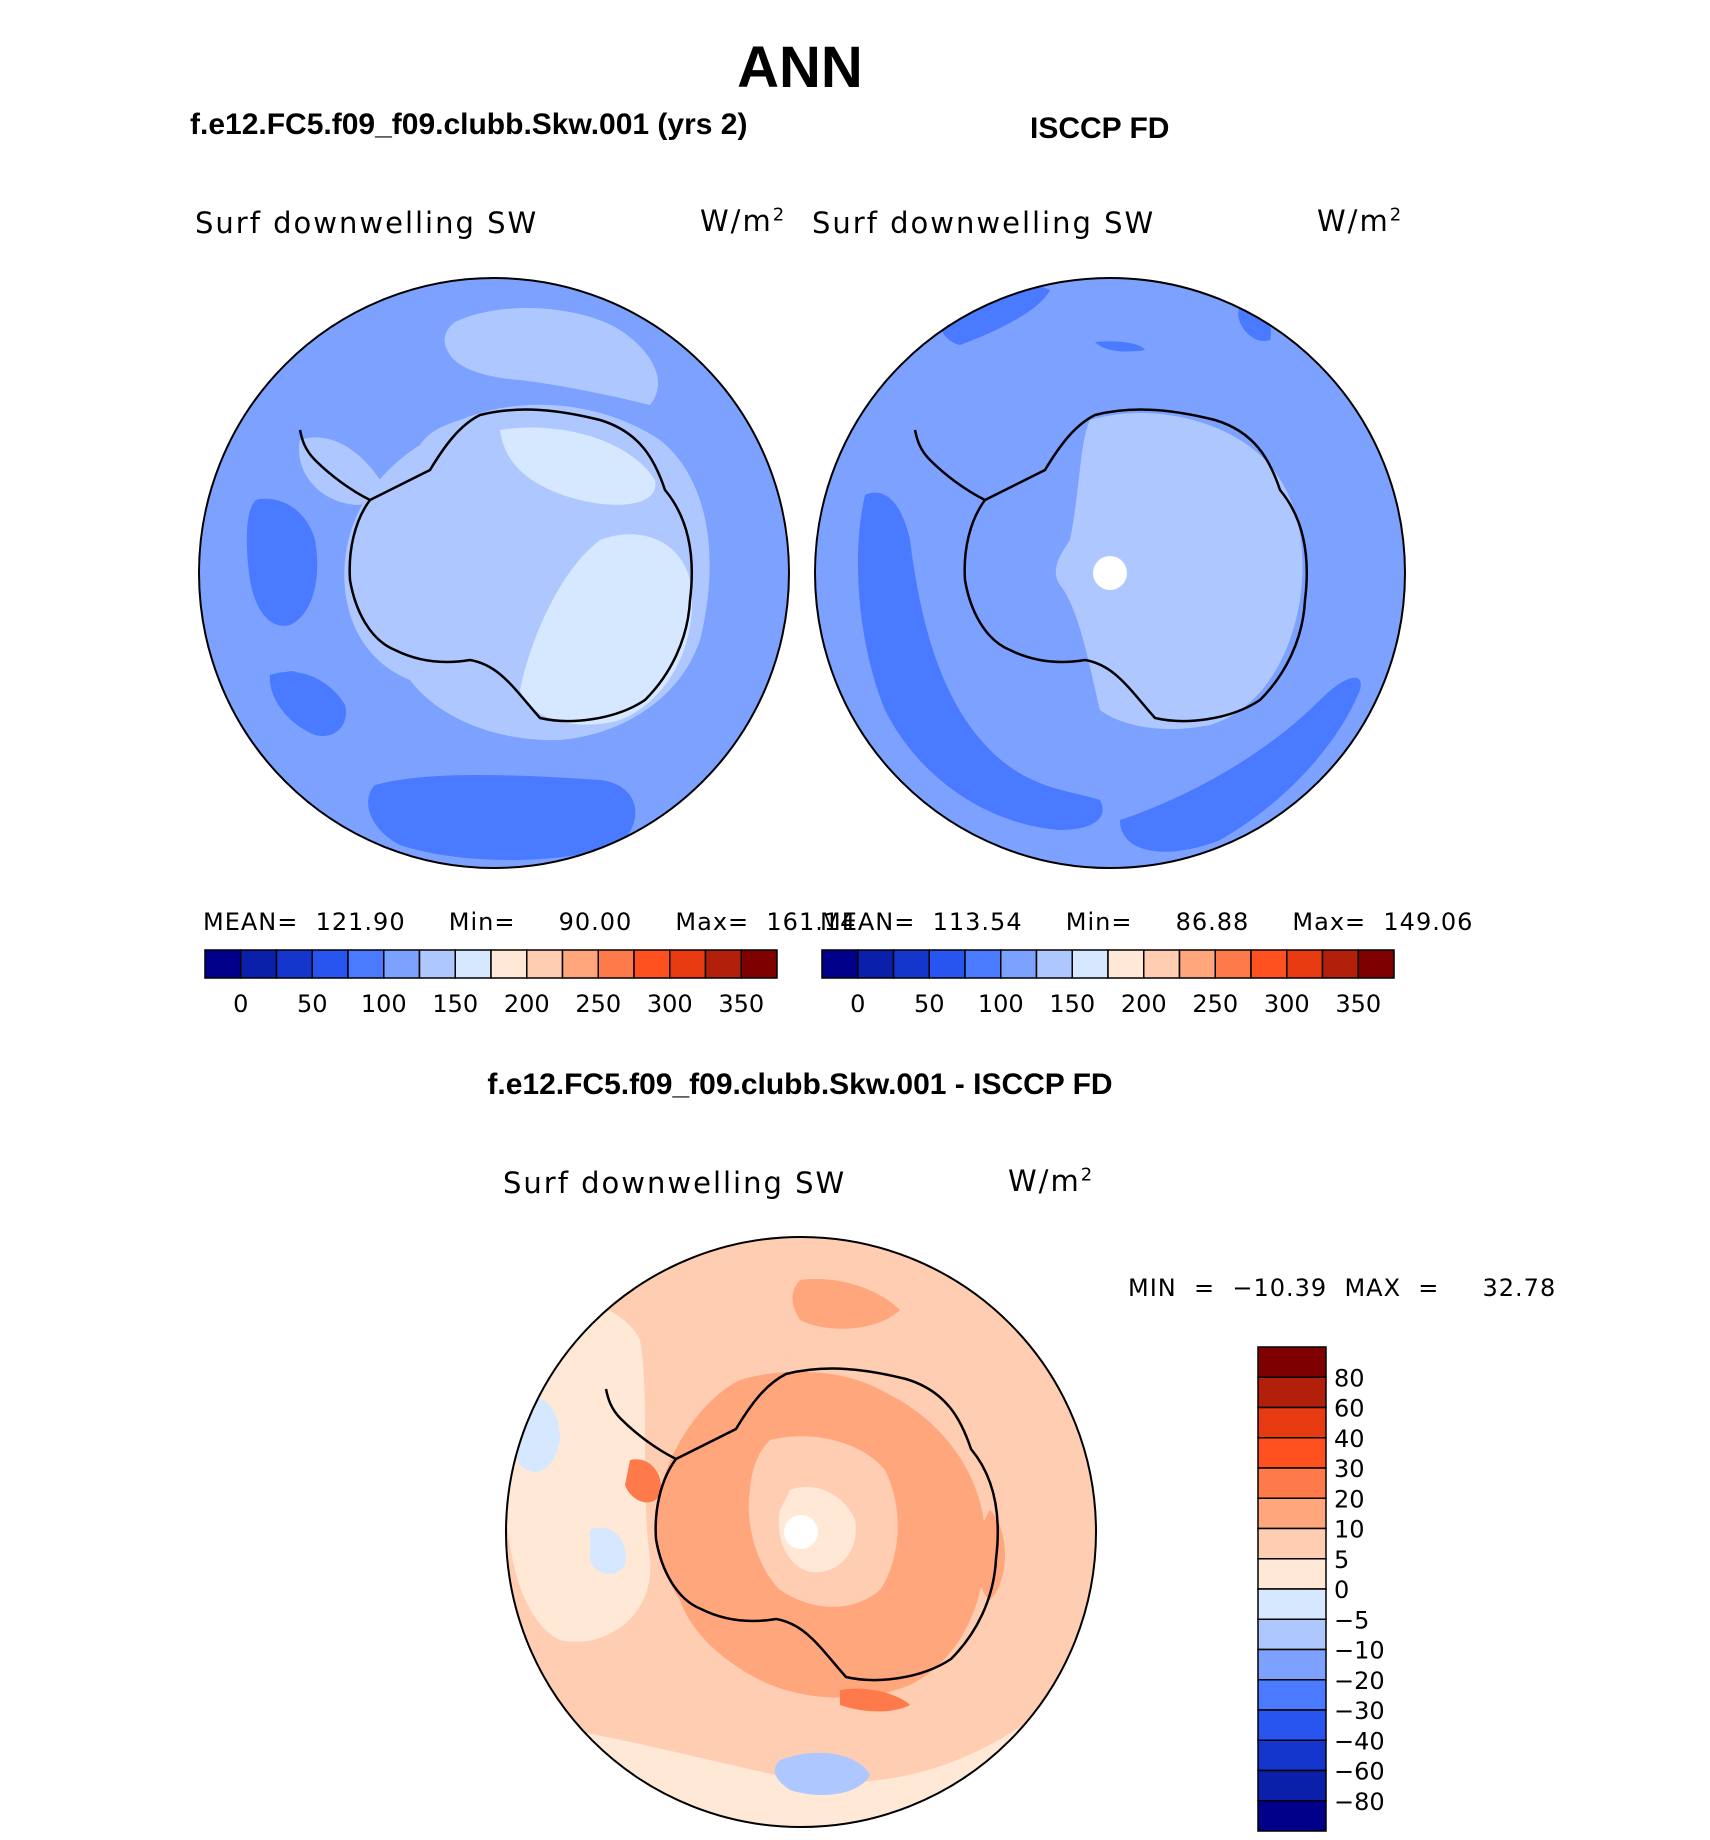 The height and width of the screenshot is (1840, 1710). What do you see at coordinates (240, 1004) in the screenshot?
I see `panel1-colorbar-tick-label: 0` at bounding box center [240, 1004].